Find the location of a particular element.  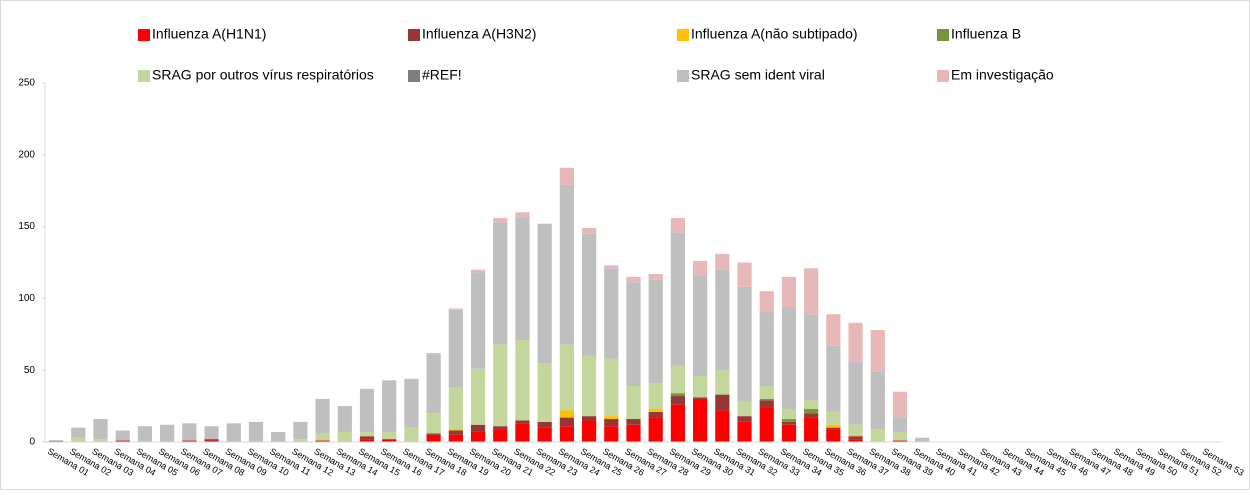

legend-label: Influenza A(H1N1) is located at coordinates (209, 34).